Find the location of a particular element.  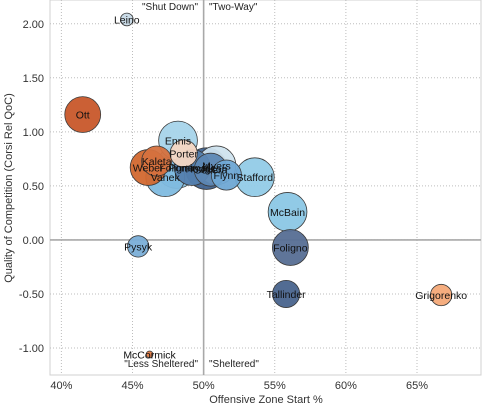

x-tick-label: 50% is located at coordinates (204, 386).